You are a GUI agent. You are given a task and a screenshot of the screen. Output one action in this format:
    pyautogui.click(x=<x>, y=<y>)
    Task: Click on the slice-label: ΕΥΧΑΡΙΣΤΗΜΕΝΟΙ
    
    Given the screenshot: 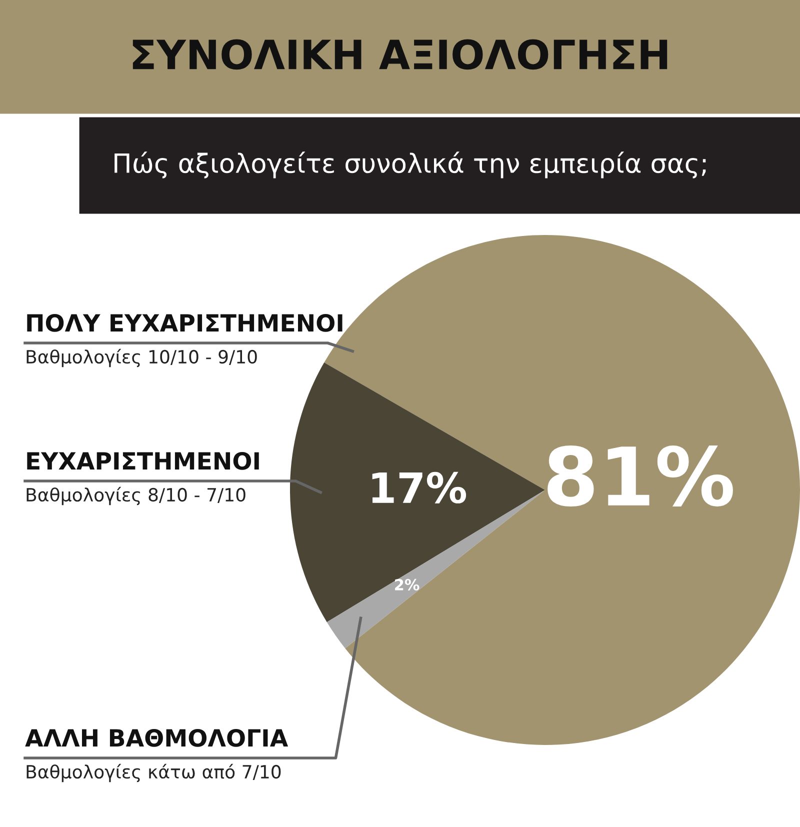 What is the action you would take?
    pyautogui.click(x=143, y=461)
    